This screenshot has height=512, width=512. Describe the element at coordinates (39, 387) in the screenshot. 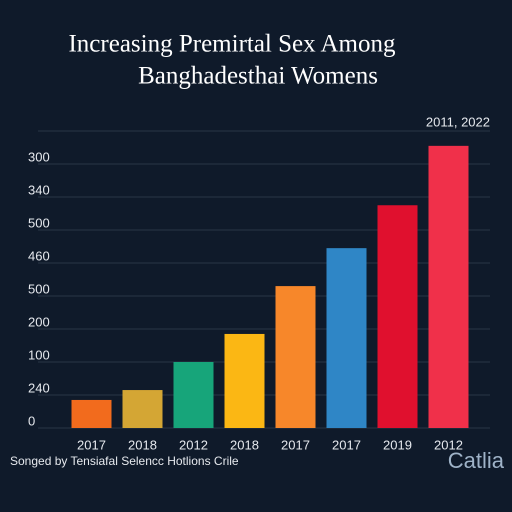

I see `y-tick-label: 240` at that location.